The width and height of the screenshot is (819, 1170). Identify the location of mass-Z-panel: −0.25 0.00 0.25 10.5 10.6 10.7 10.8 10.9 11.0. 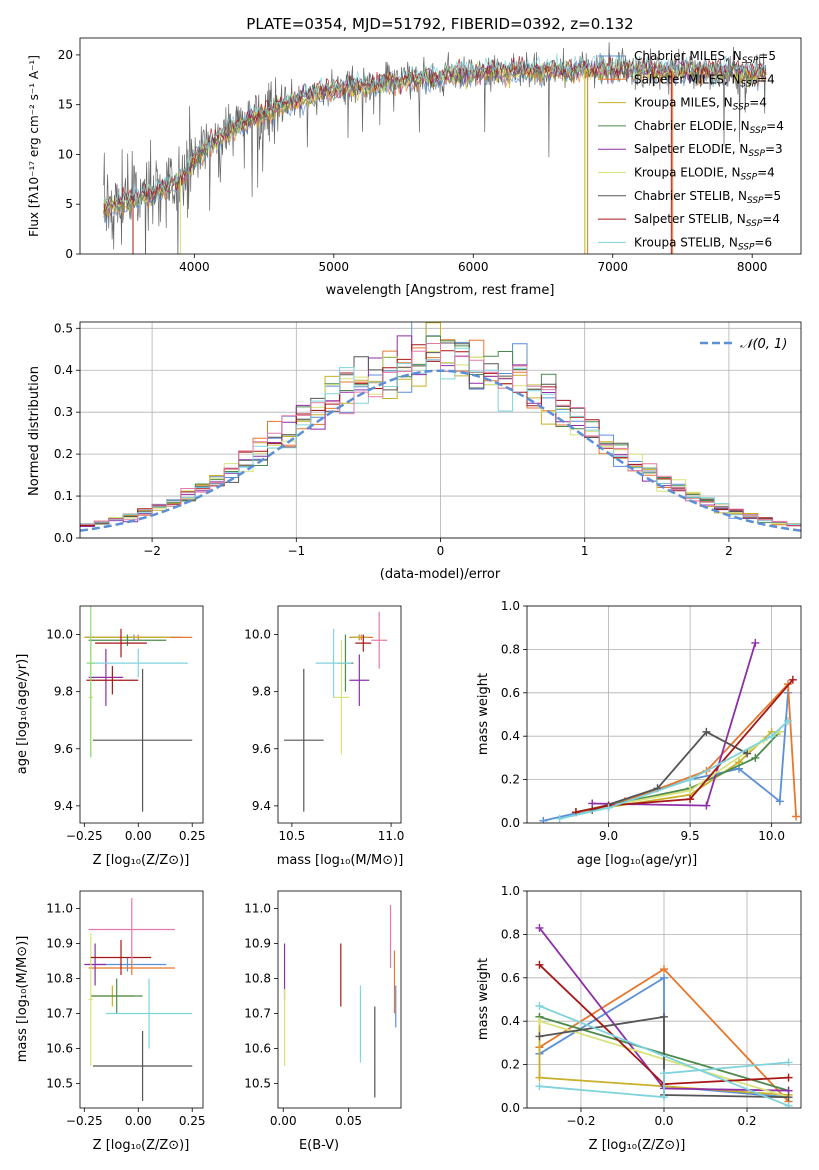
(126, 1009).